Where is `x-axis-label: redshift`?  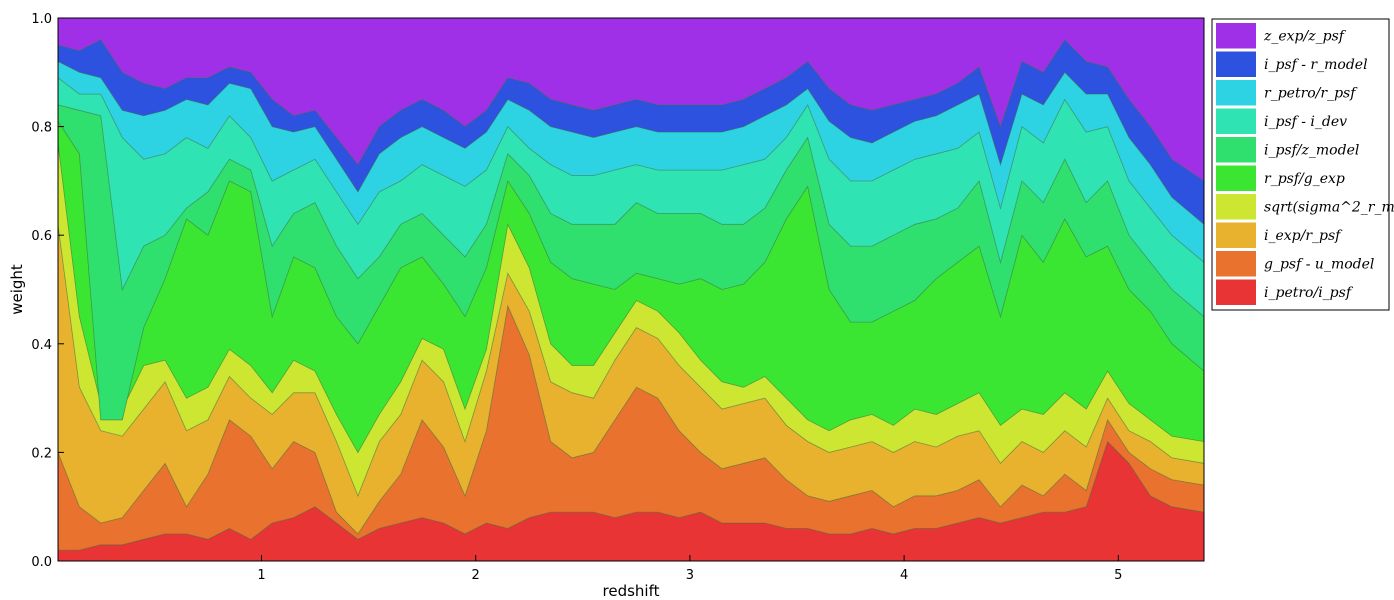
x-axis-label: redshift is located at coordinates (631, 591).